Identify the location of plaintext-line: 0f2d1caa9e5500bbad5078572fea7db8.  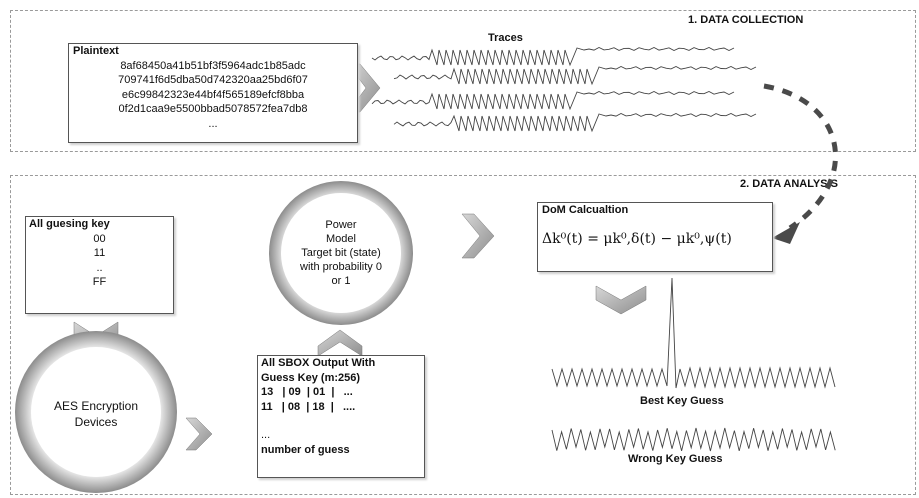
(213, 109).